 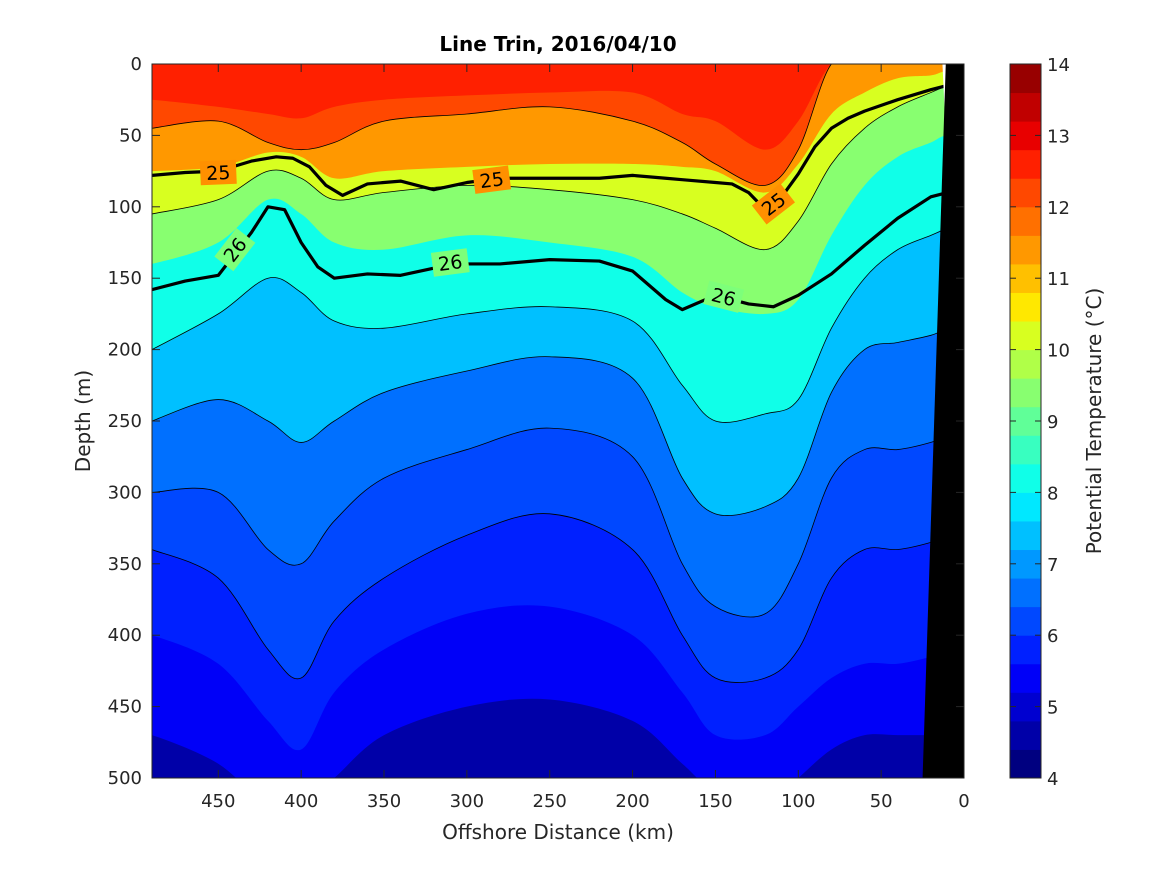 What do you see at coordinates (963, 801) in the screenshot?
I see `x-tick-label: 0` at bounding box center [963, 801].